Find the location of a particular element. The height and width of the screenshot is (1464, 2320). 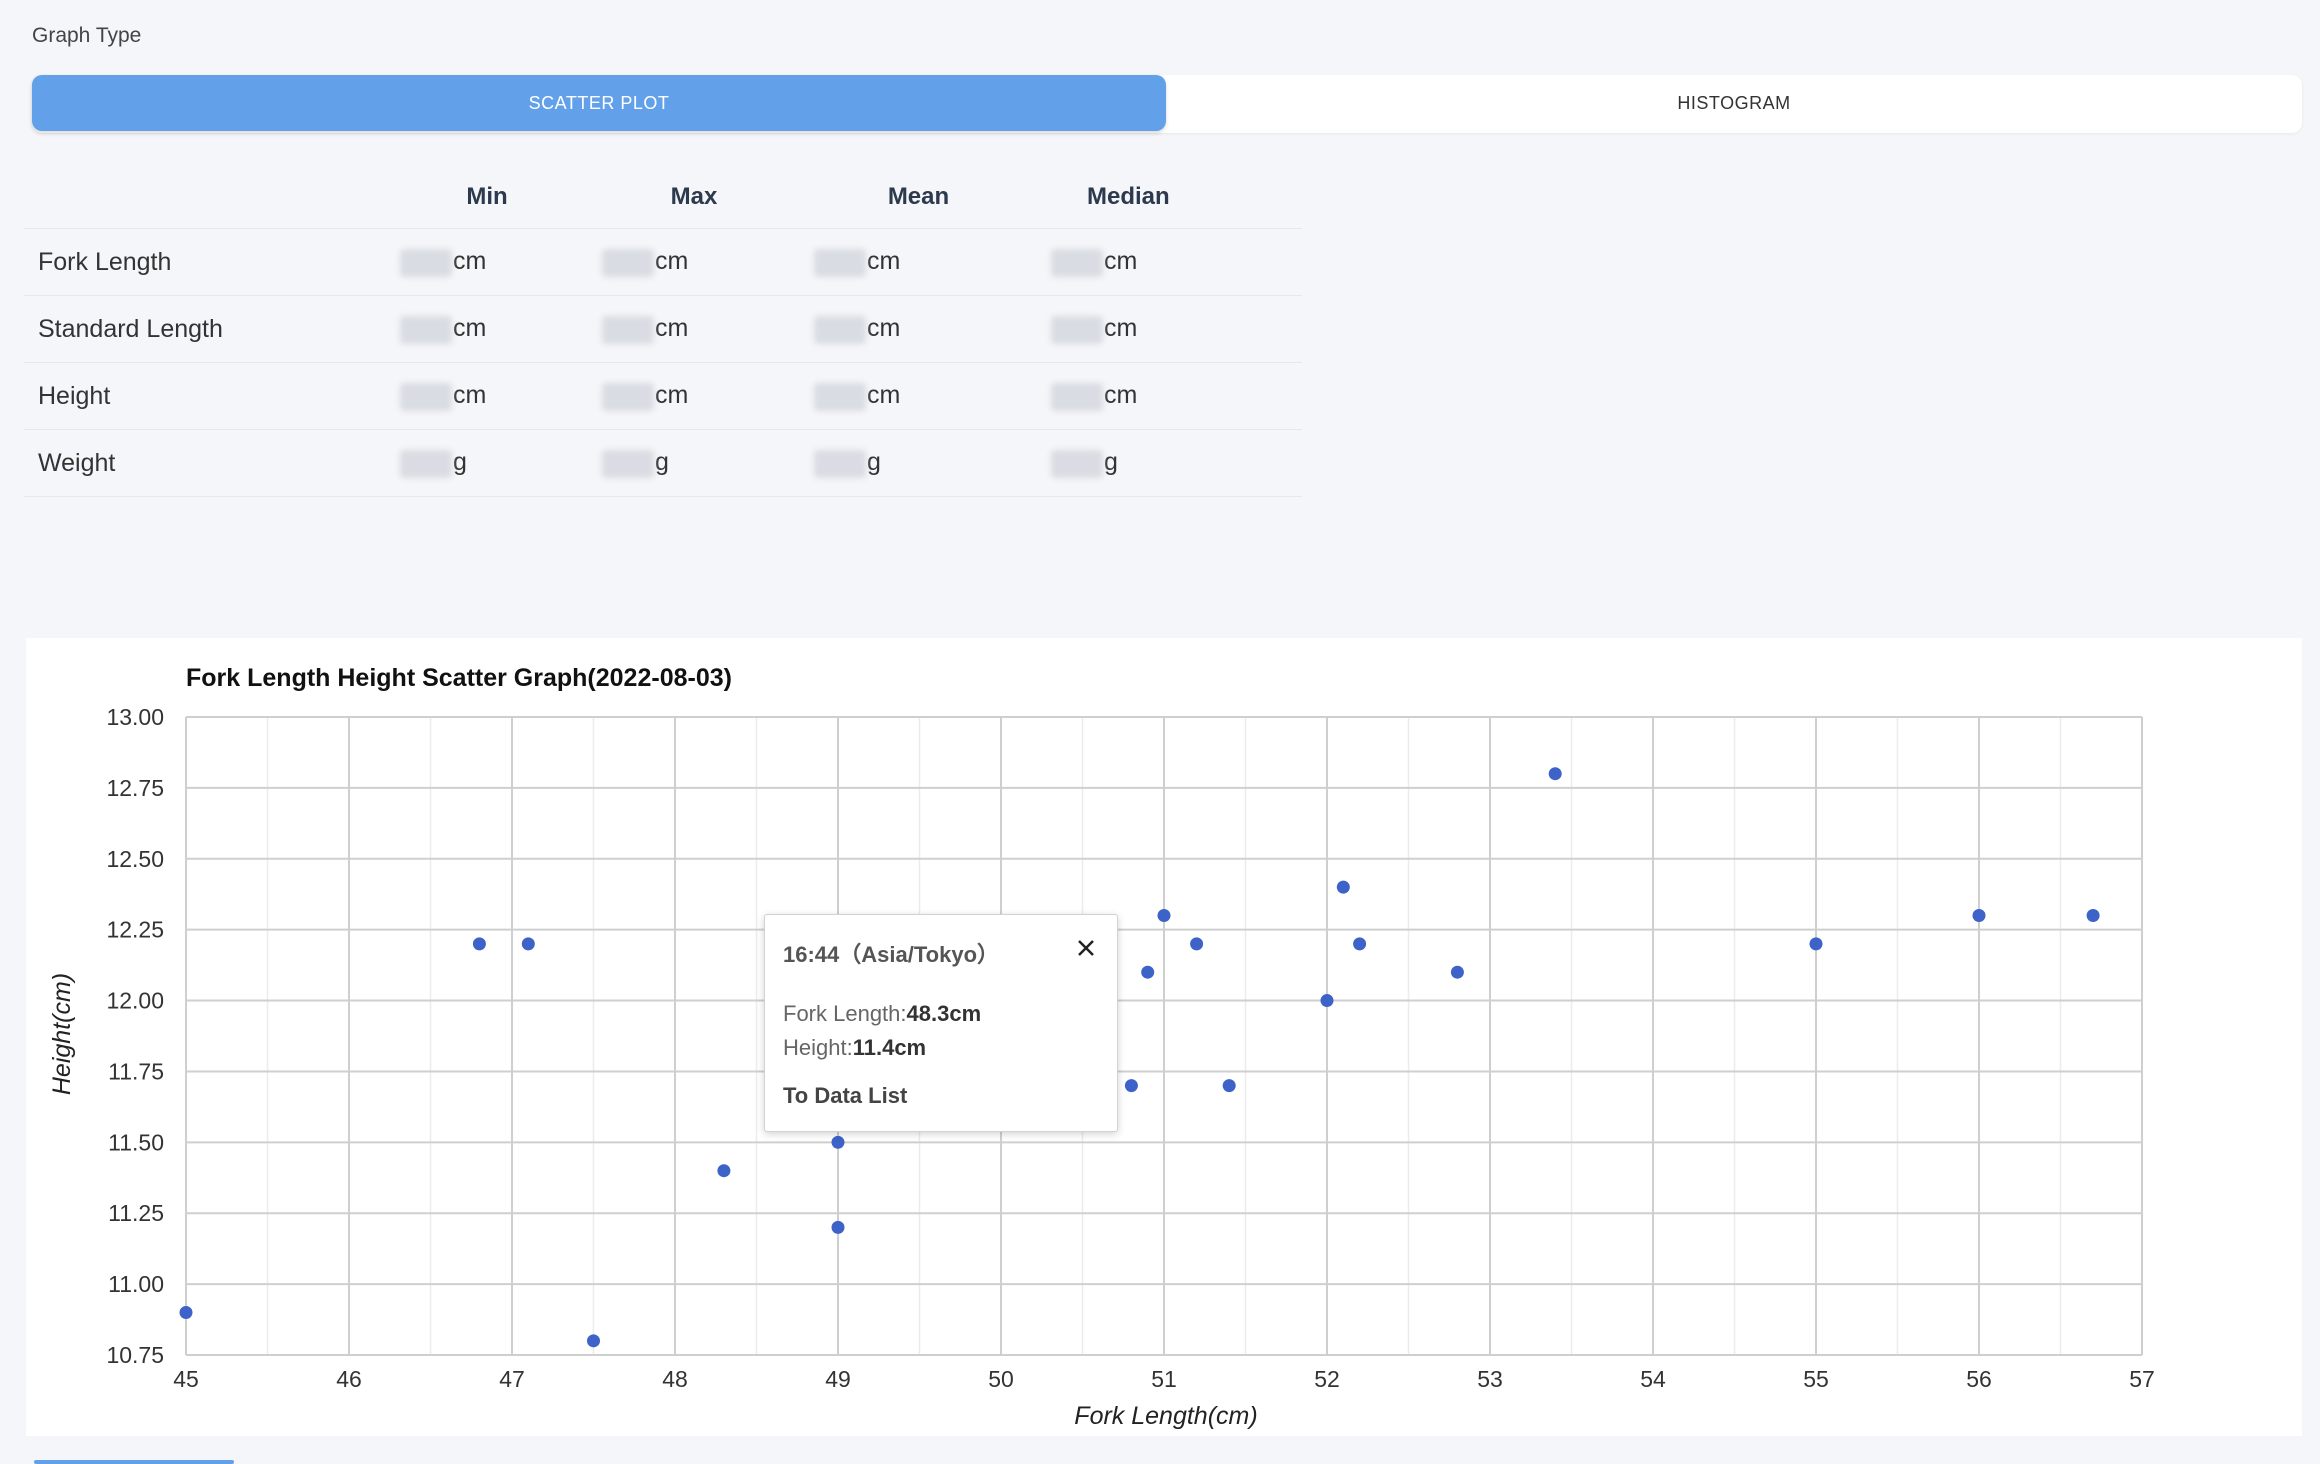

scatter-plot-button: SCATTER PLOT is located at coordinates (599, 103).